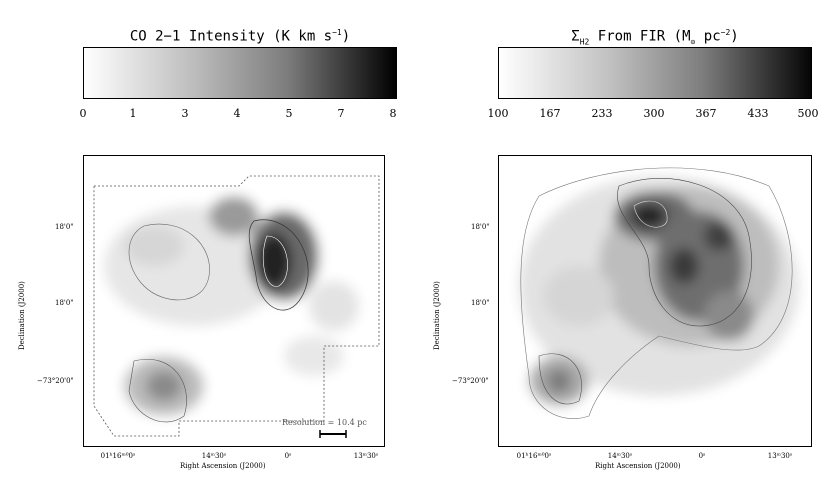 The height and width of the screenshot is (498, 830). I want to click on right-colorbar, so click(655, 73).